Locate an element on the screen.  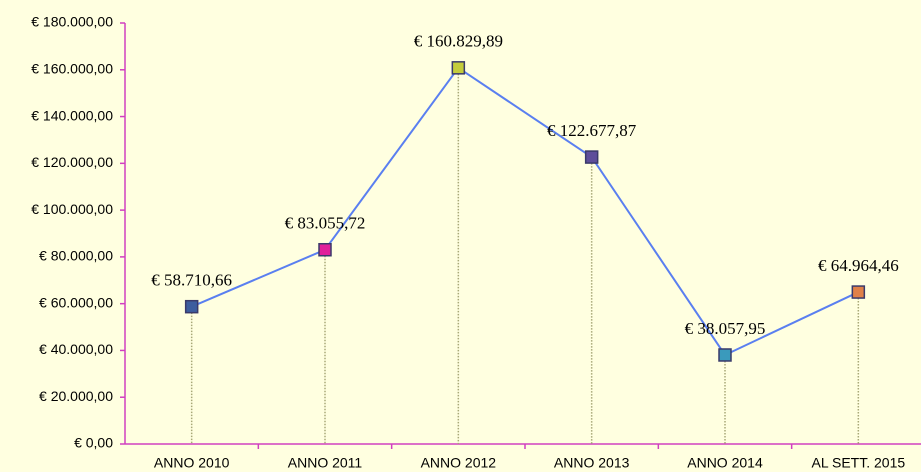
x-tick-label: ANNO 2012 is located at coordinates (459, 463).